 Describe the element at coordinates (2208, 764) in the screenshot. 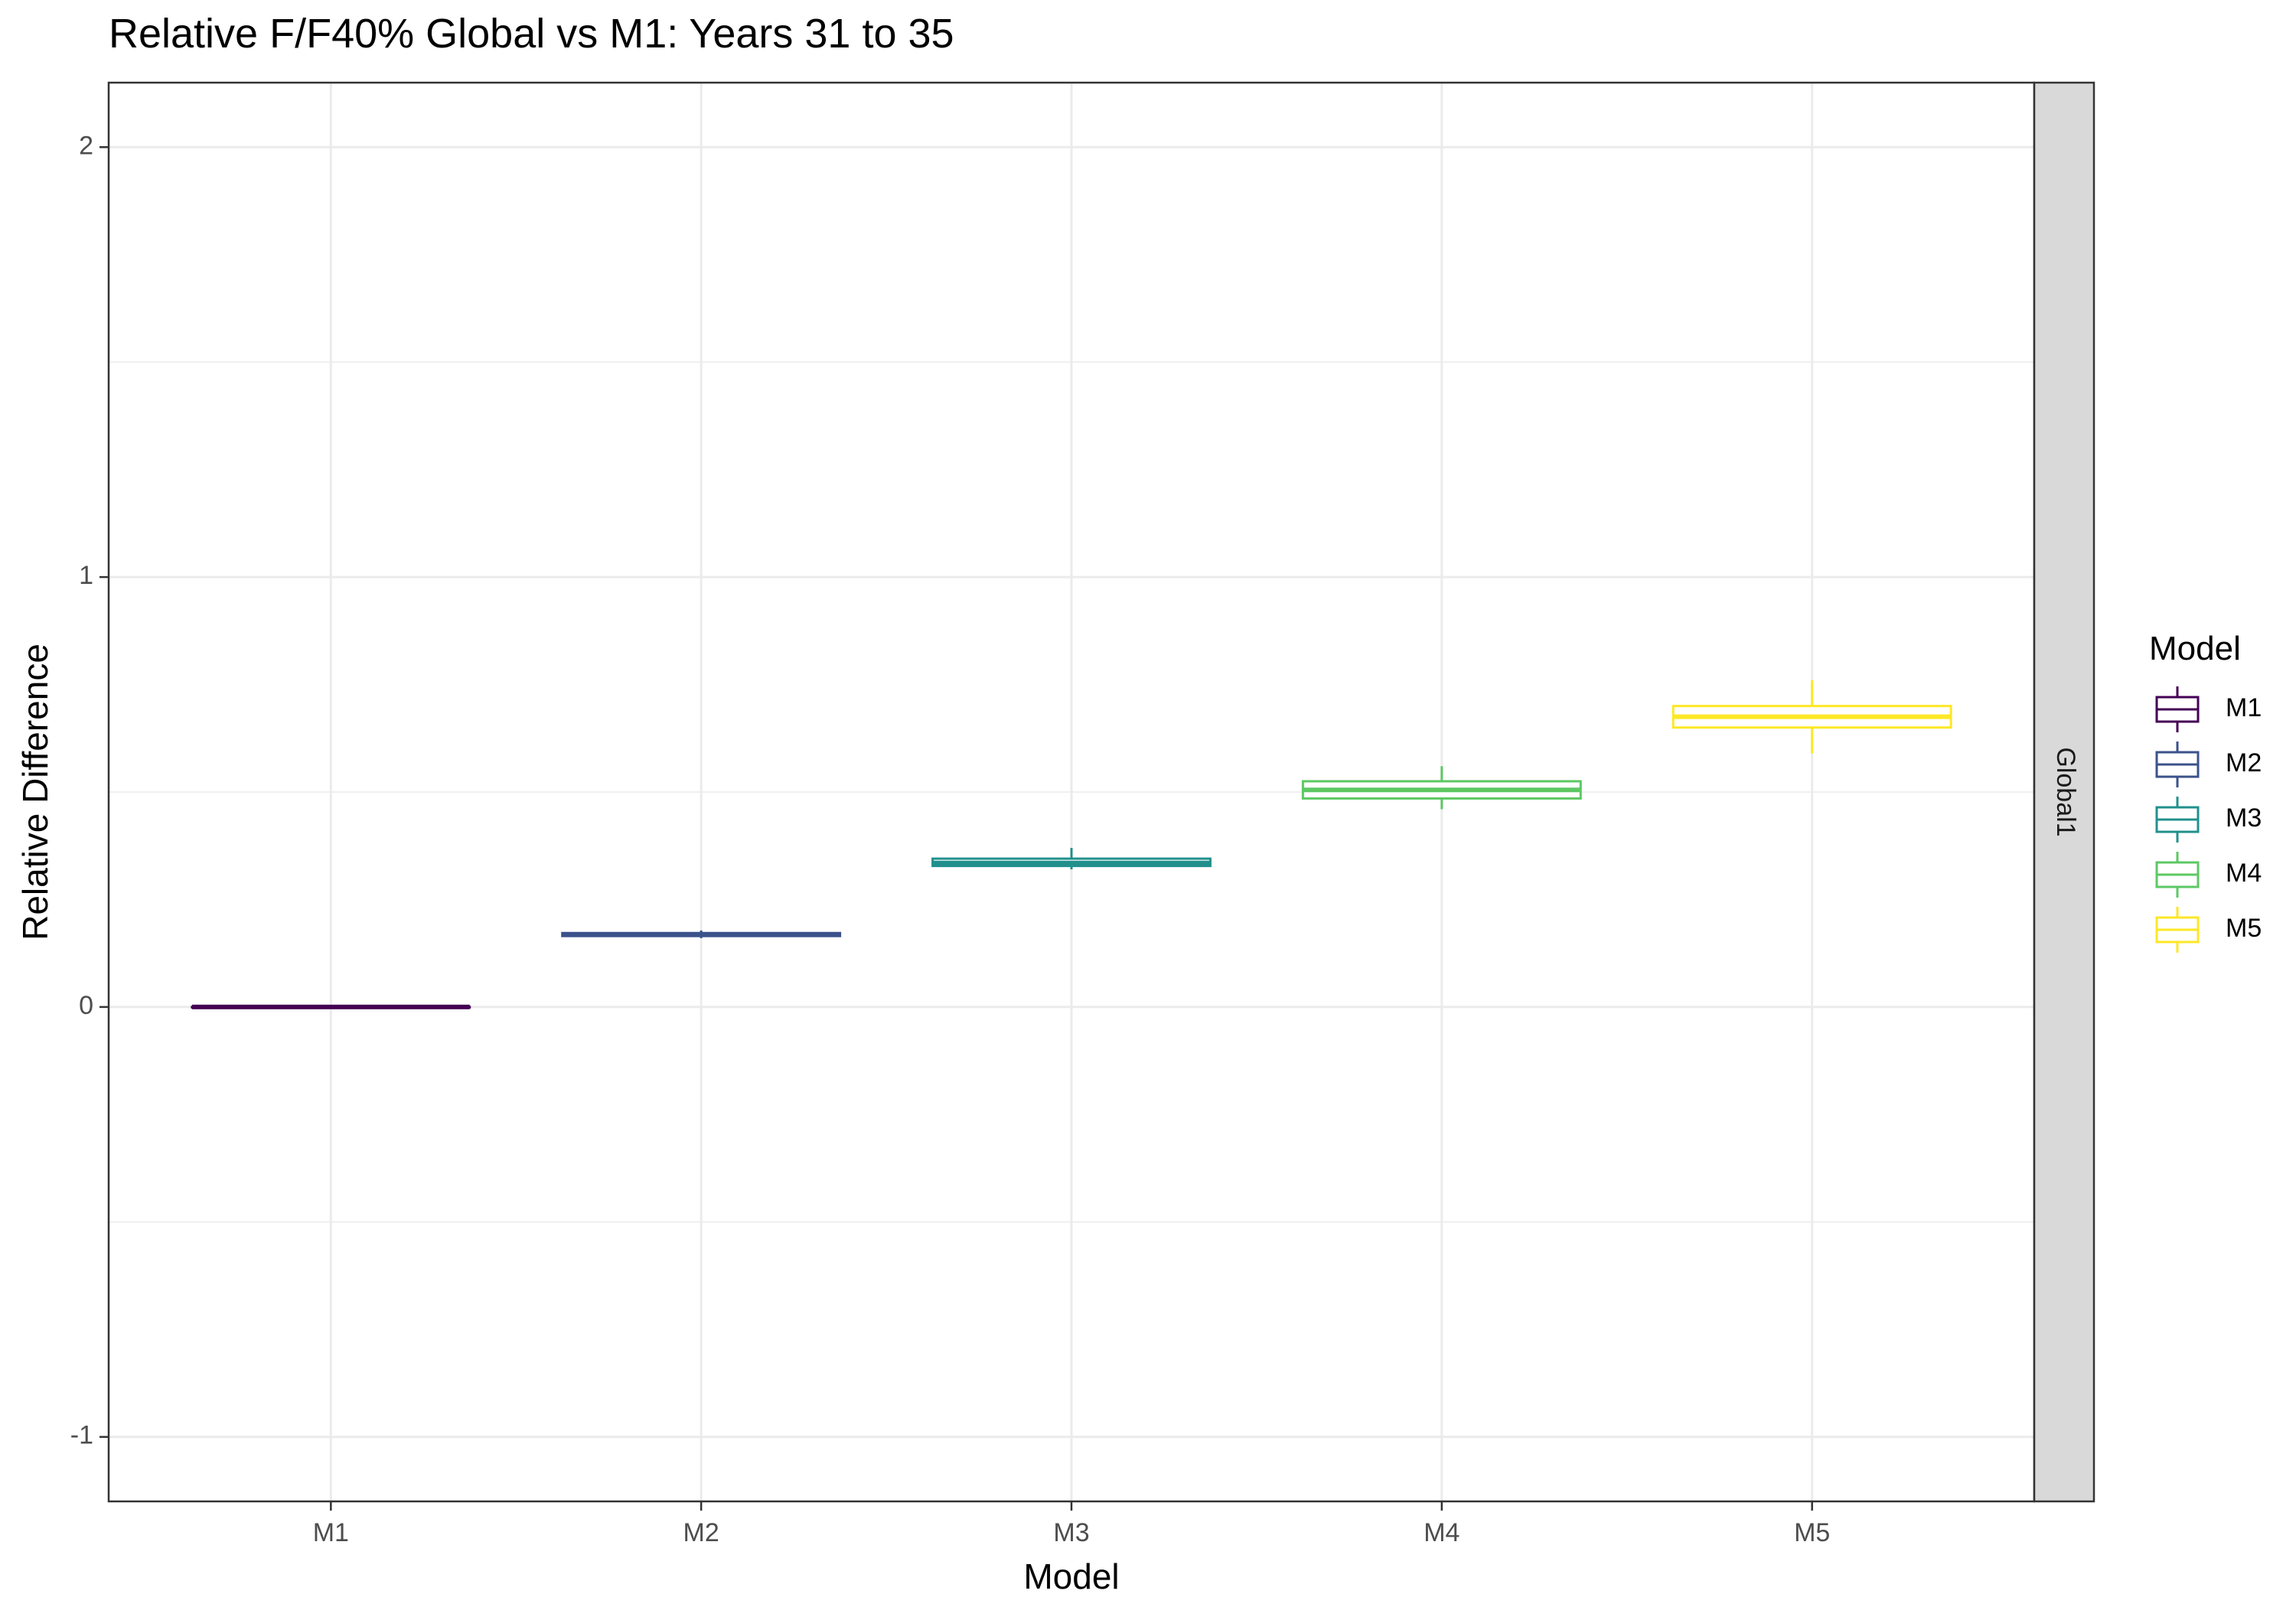

I see `legend-item-m2: M2` at that location.